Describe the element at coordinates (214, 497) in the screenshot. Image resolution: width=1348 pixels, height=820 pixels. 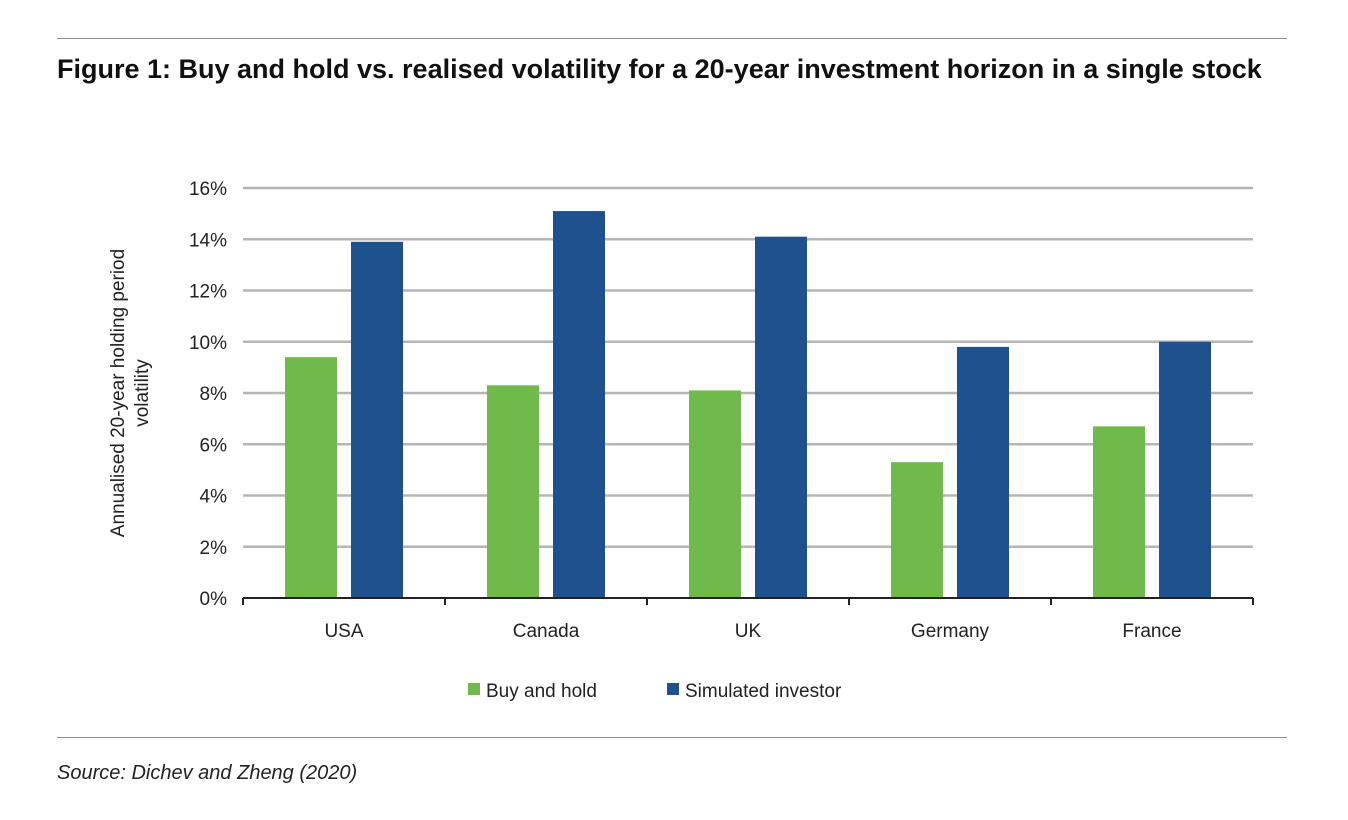
I see `y-tick-label: 4%` at that location.